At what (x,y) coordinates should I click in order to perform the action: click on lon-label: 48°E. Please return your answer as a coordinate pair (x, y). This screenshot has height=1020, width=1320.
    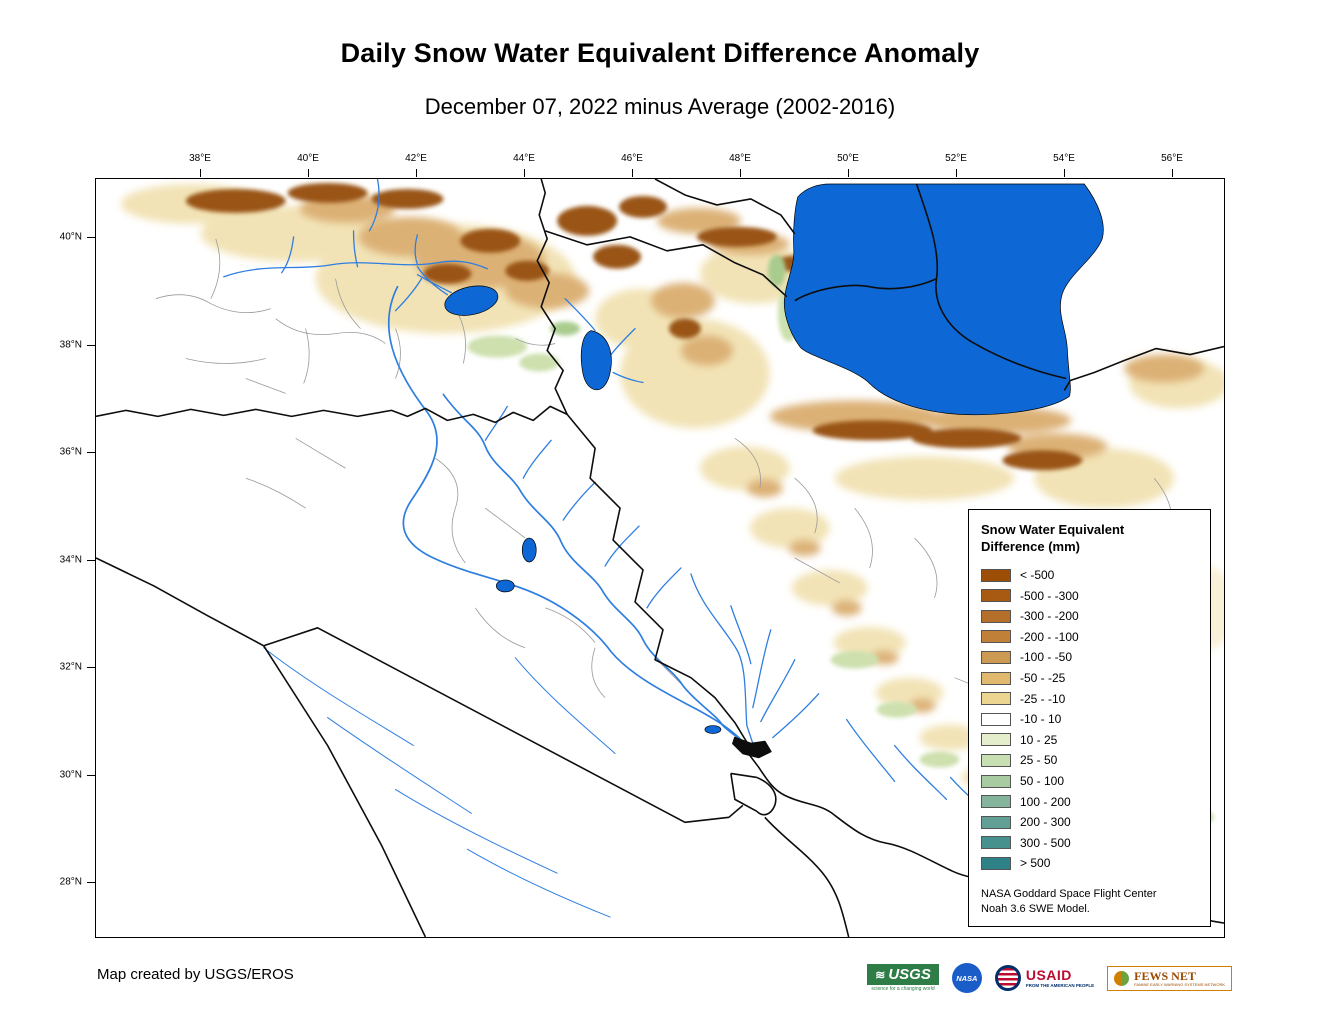
    Looking at the image, I should click on (740, 158).